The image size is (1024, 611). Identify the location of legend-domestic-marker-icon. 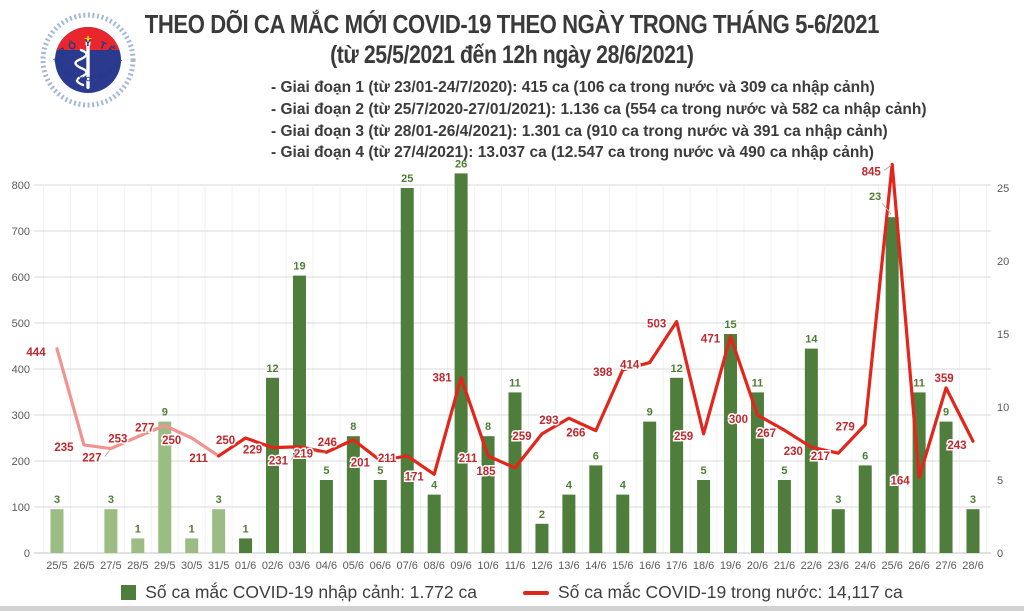
(535, 592).